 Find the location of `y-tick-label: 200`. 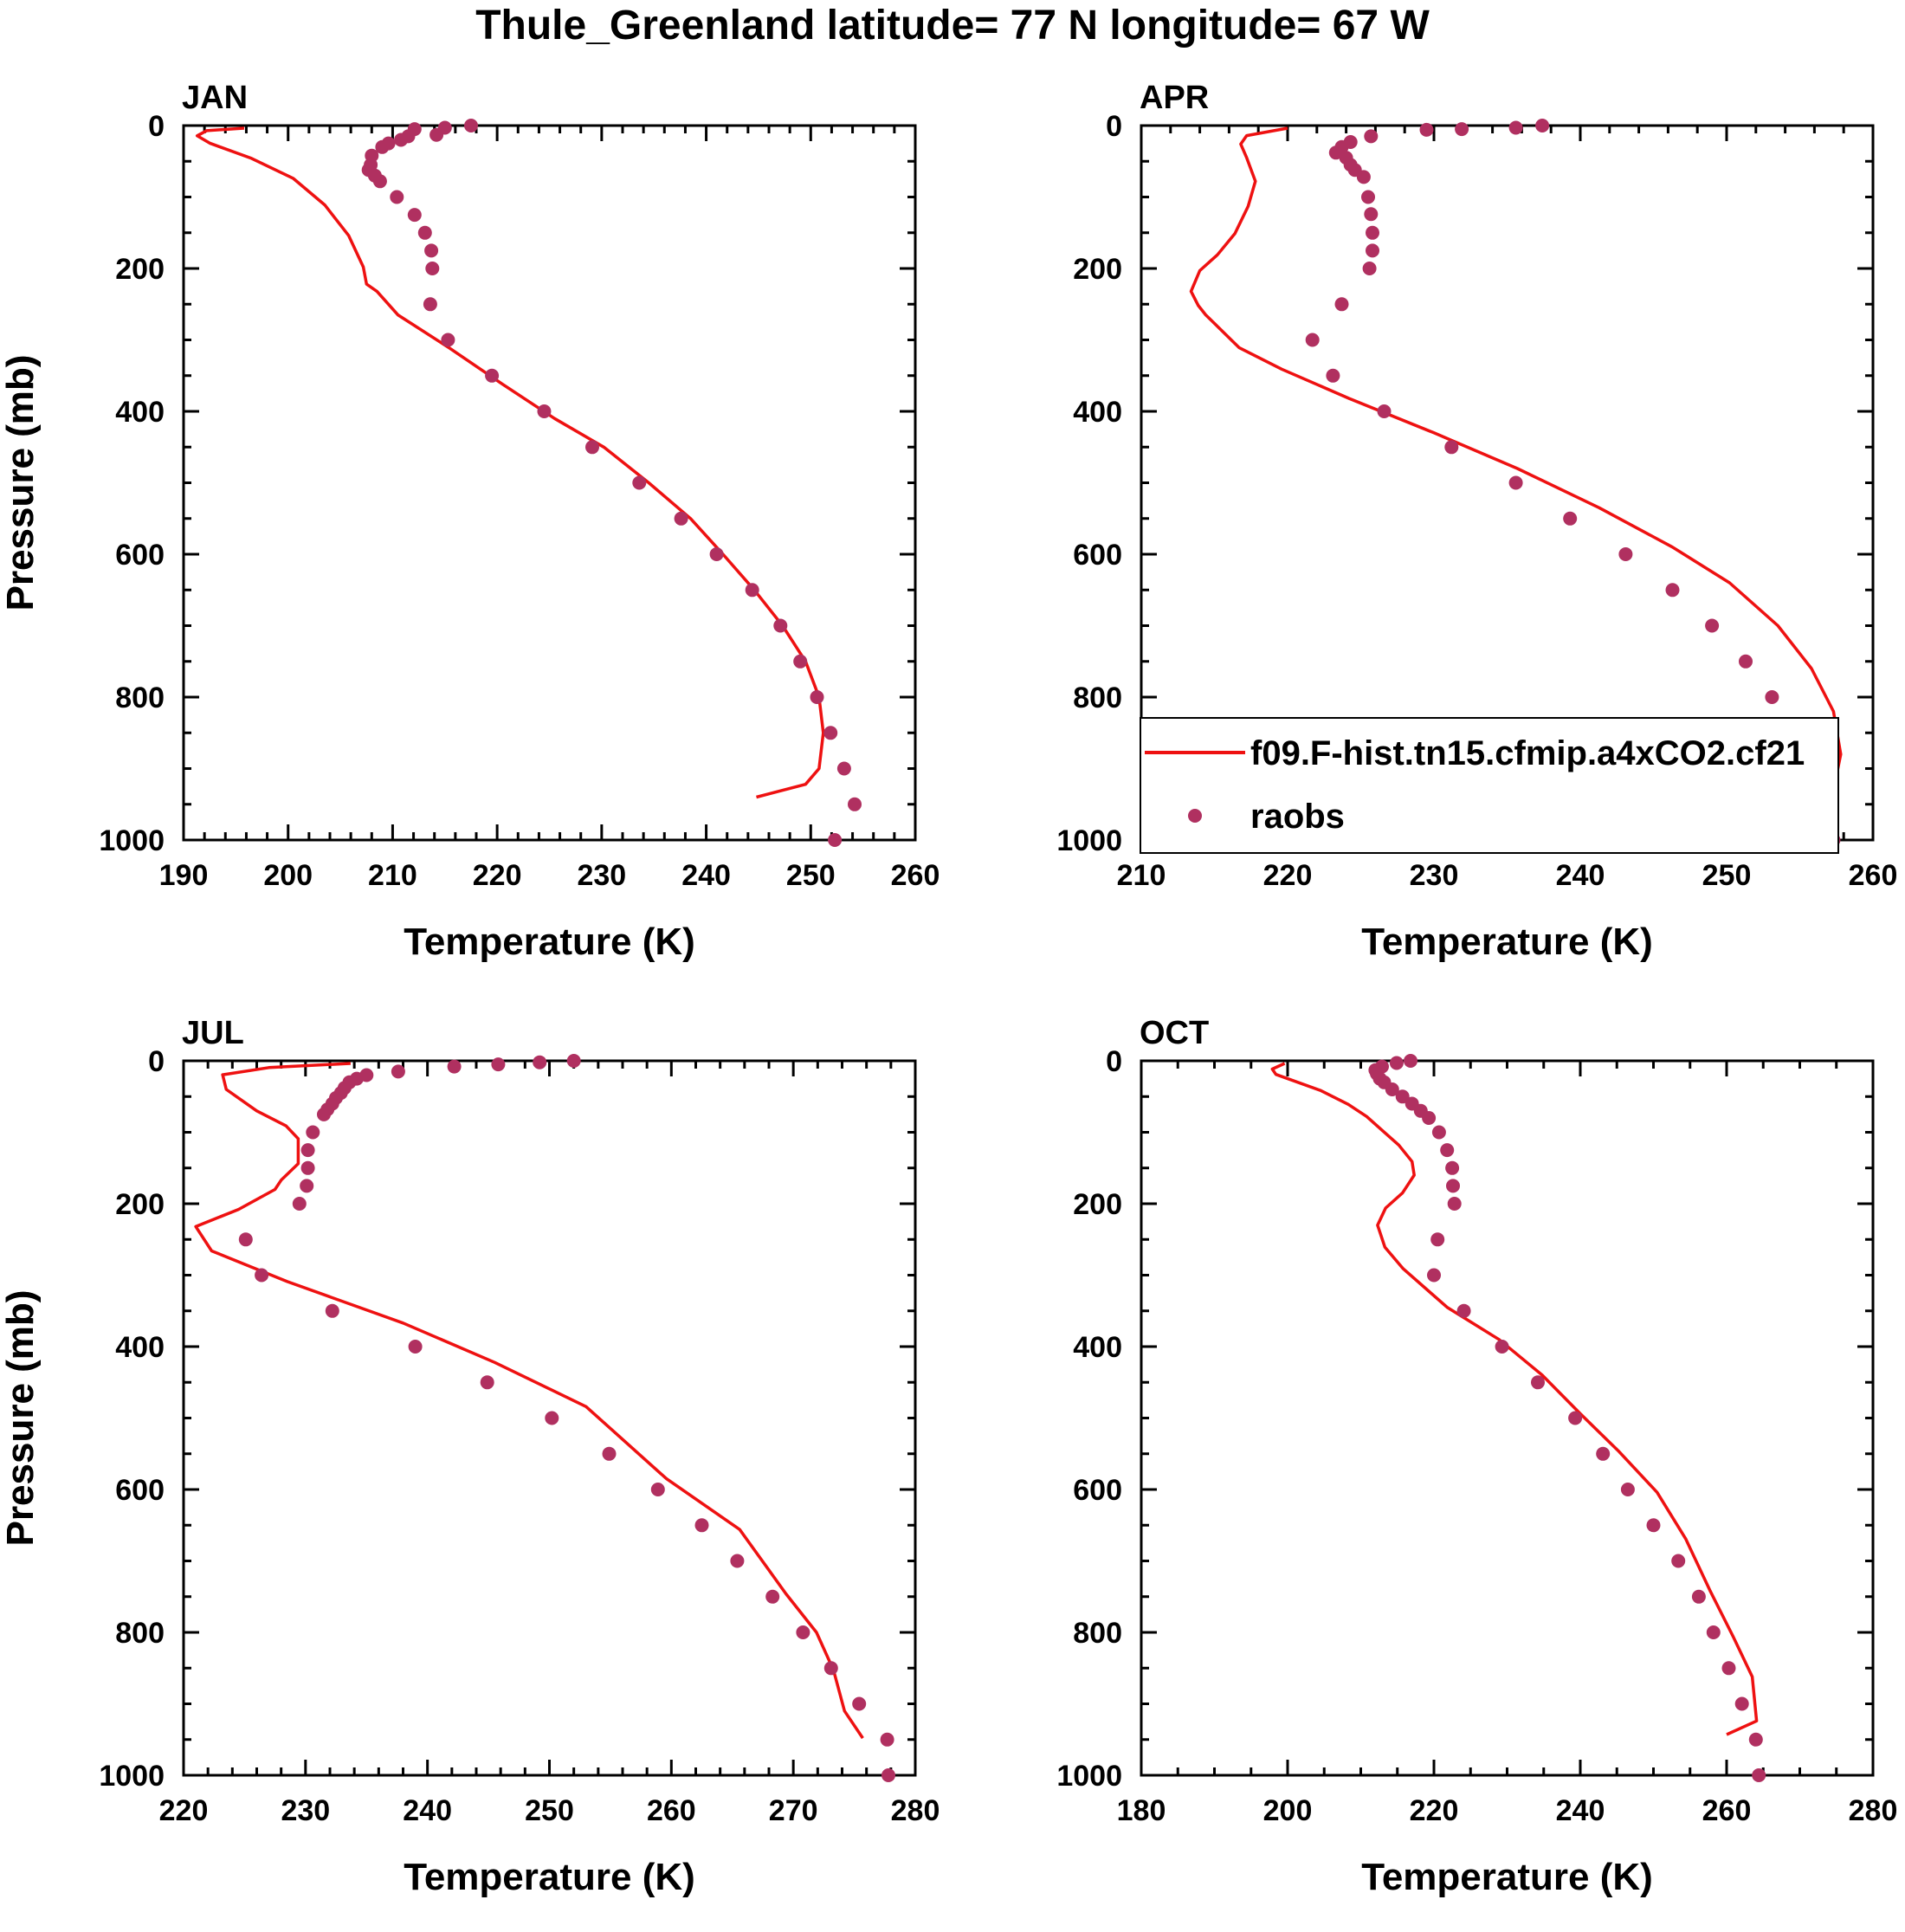

y-tick-label: 200 is located at coordinates (1098, 1204).